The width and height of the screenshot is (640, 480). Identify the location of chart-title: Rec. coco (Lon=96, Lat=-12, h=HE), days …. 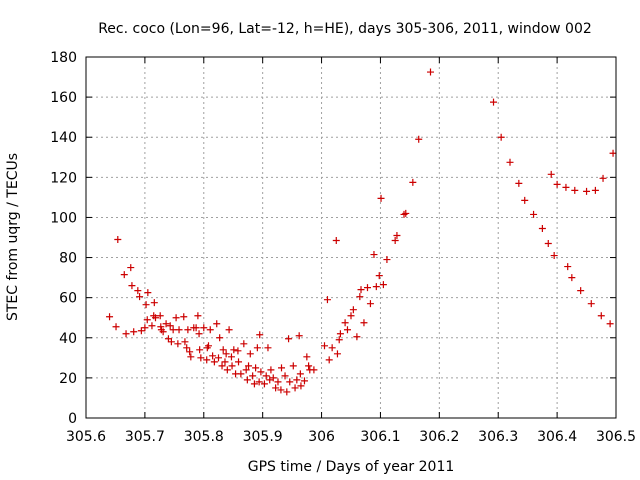
(345, 29).